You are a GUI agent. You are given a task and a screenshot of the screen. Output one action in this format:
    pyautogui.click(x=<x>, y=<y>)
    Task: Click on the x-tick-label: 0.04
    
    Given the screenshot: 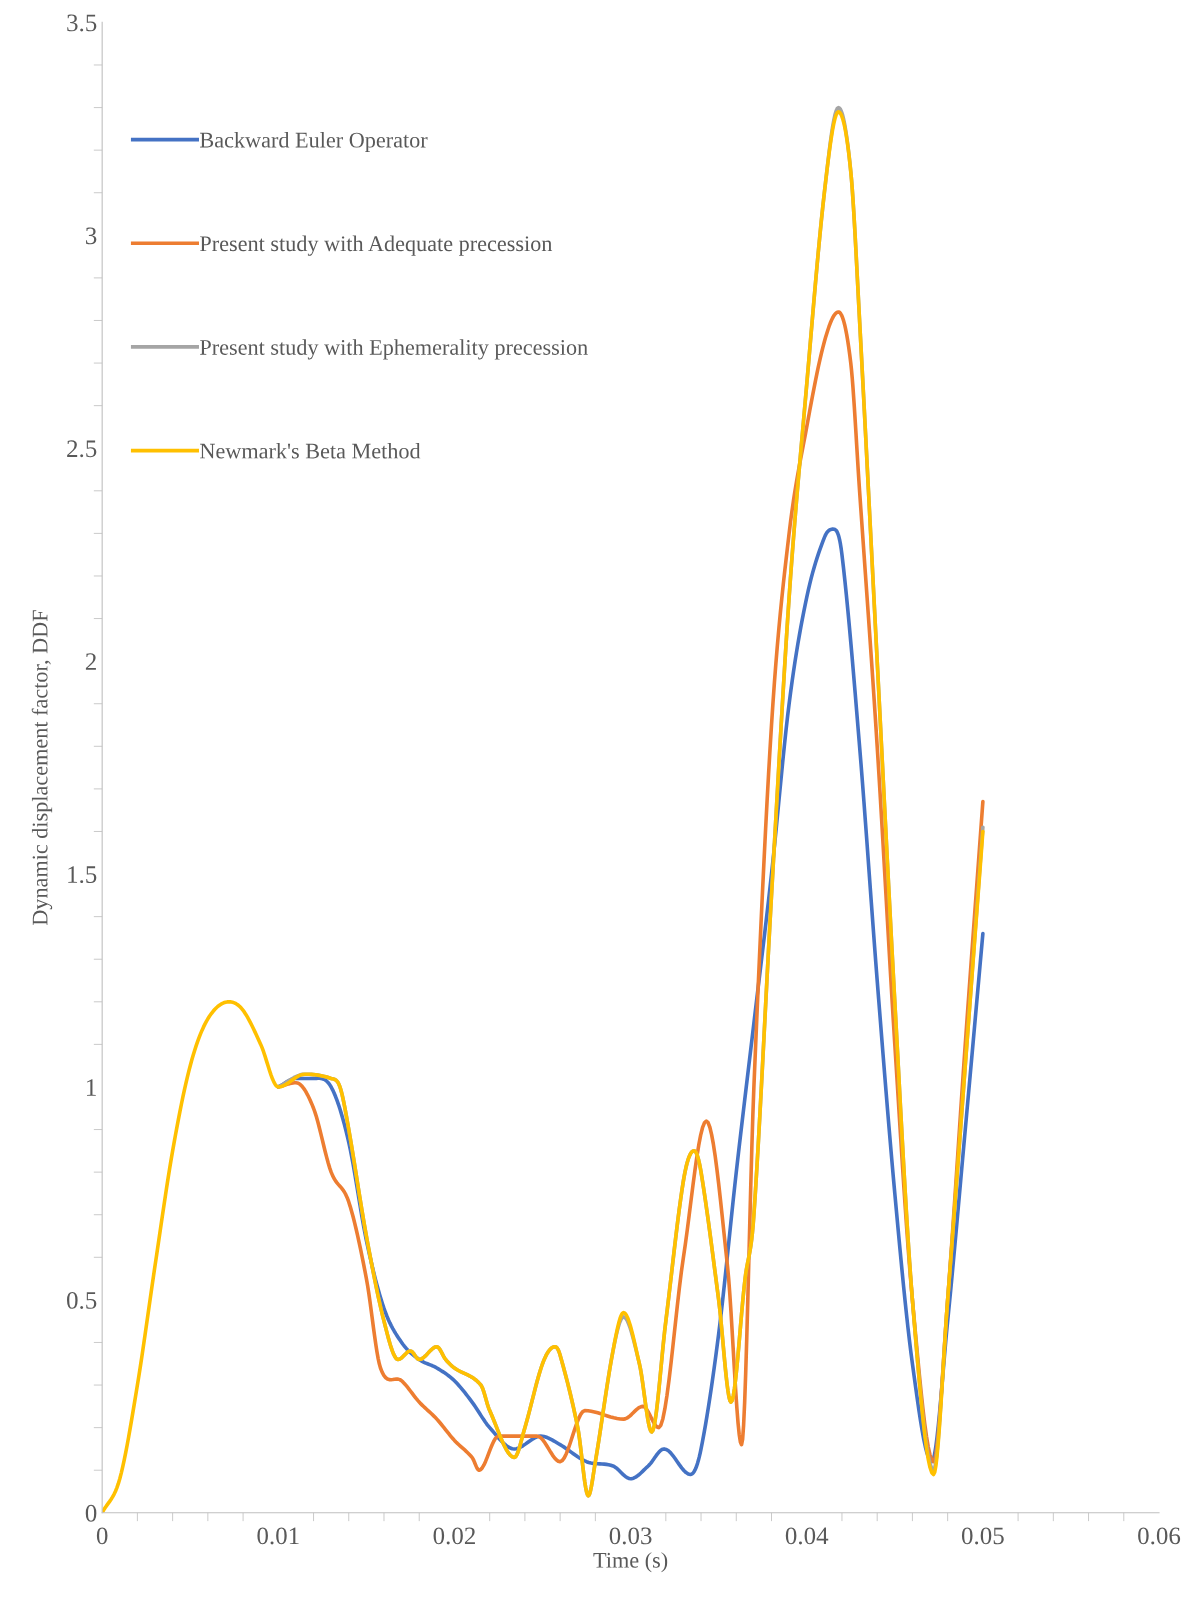 What is the action you would take?
    pyautogui.click(x=807, y=1536)
    